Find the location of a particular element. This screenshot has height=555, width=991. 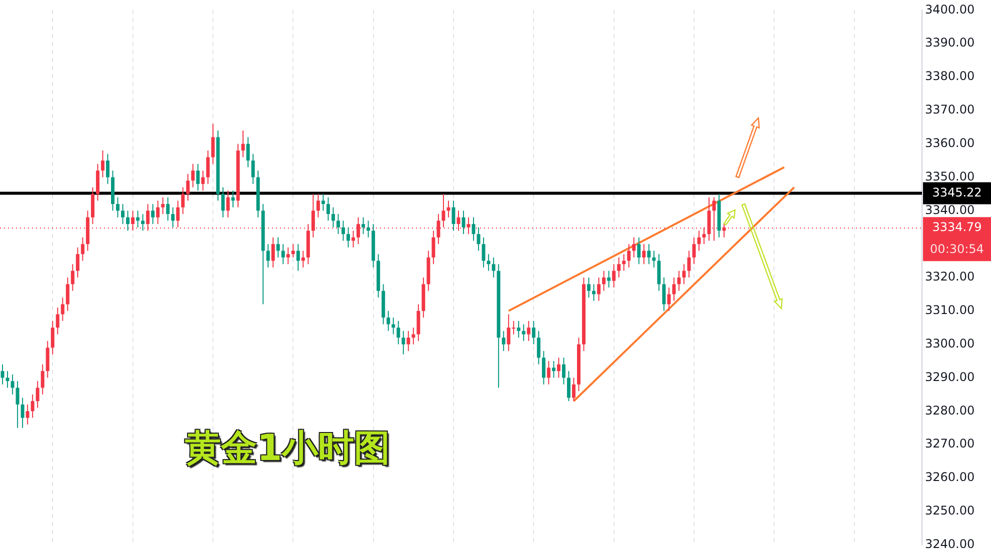

y-tick-label: 3280.00 is located at coordinates (950, 410).